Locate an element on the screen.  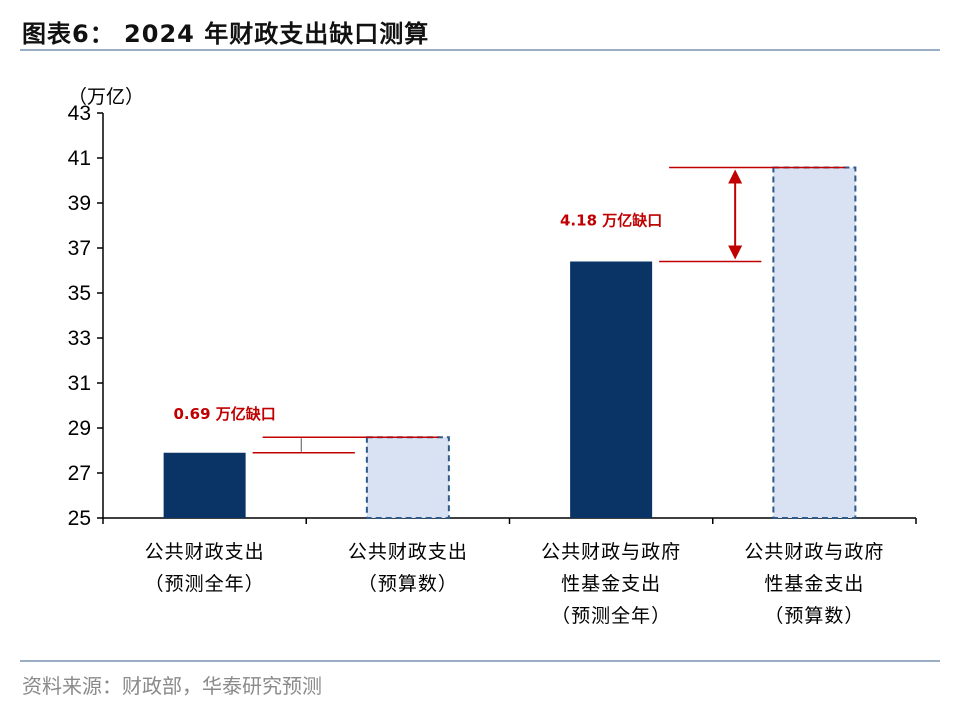
y-tick-label: 27 is located at coordinates (79, 473).